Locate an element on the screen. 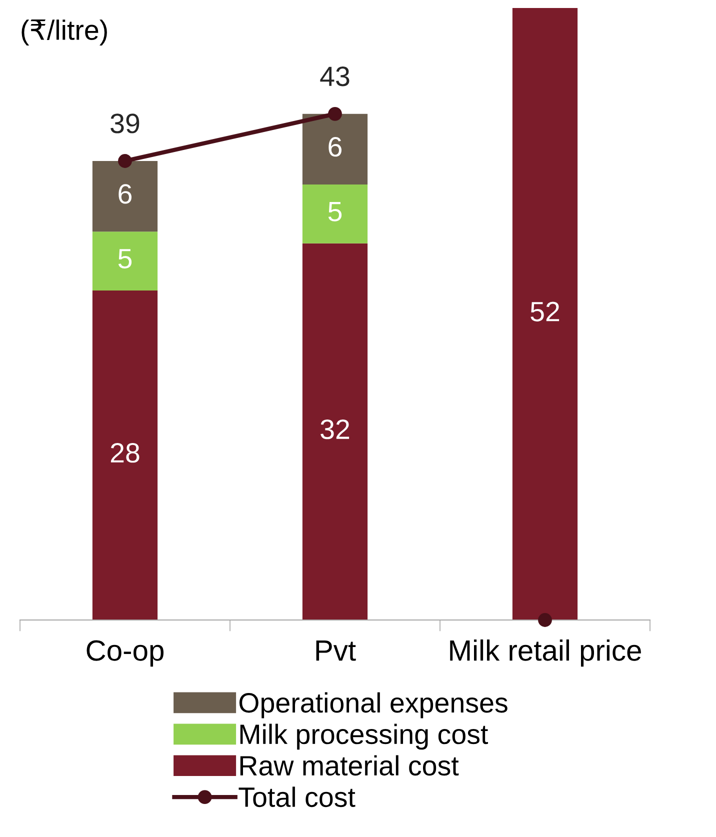 This screenshot has height=837, width=716. data-label: 28 is located at coordinates (125, 453).